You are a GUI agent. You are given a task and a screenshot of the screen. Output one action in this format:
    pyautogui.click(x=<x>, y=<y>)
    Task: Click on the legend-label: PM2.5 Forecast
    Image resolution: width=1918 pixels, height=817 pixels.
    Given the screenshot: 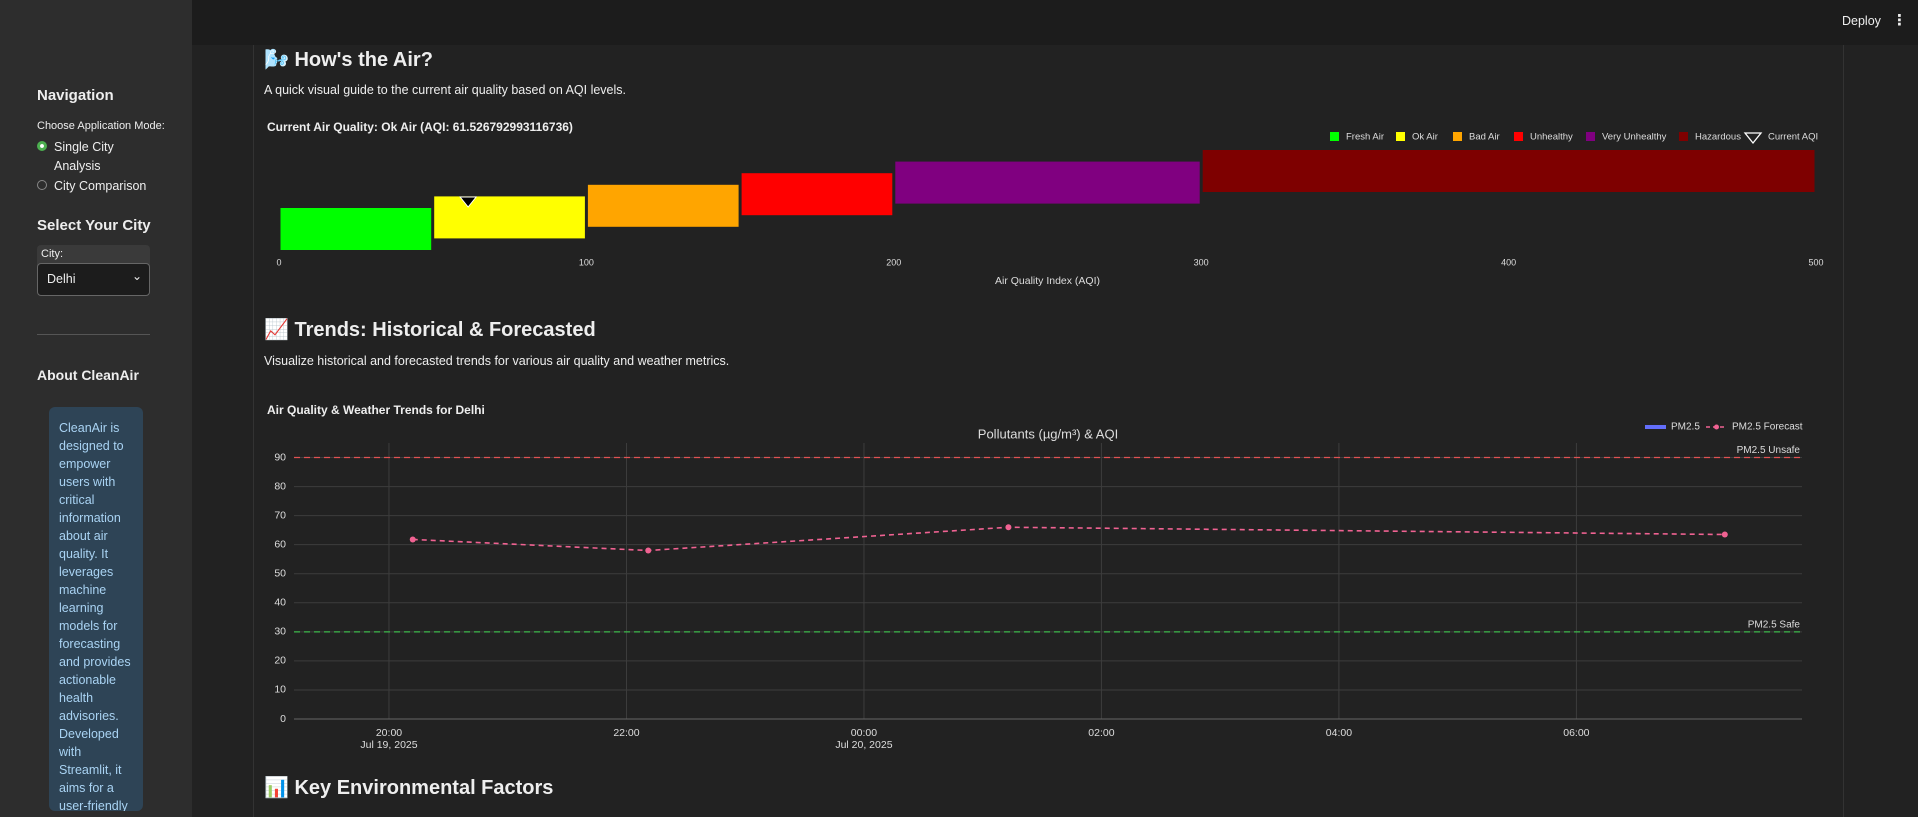 What is the action you would take?
    pyautogui.click(x=1767, y=427)
    